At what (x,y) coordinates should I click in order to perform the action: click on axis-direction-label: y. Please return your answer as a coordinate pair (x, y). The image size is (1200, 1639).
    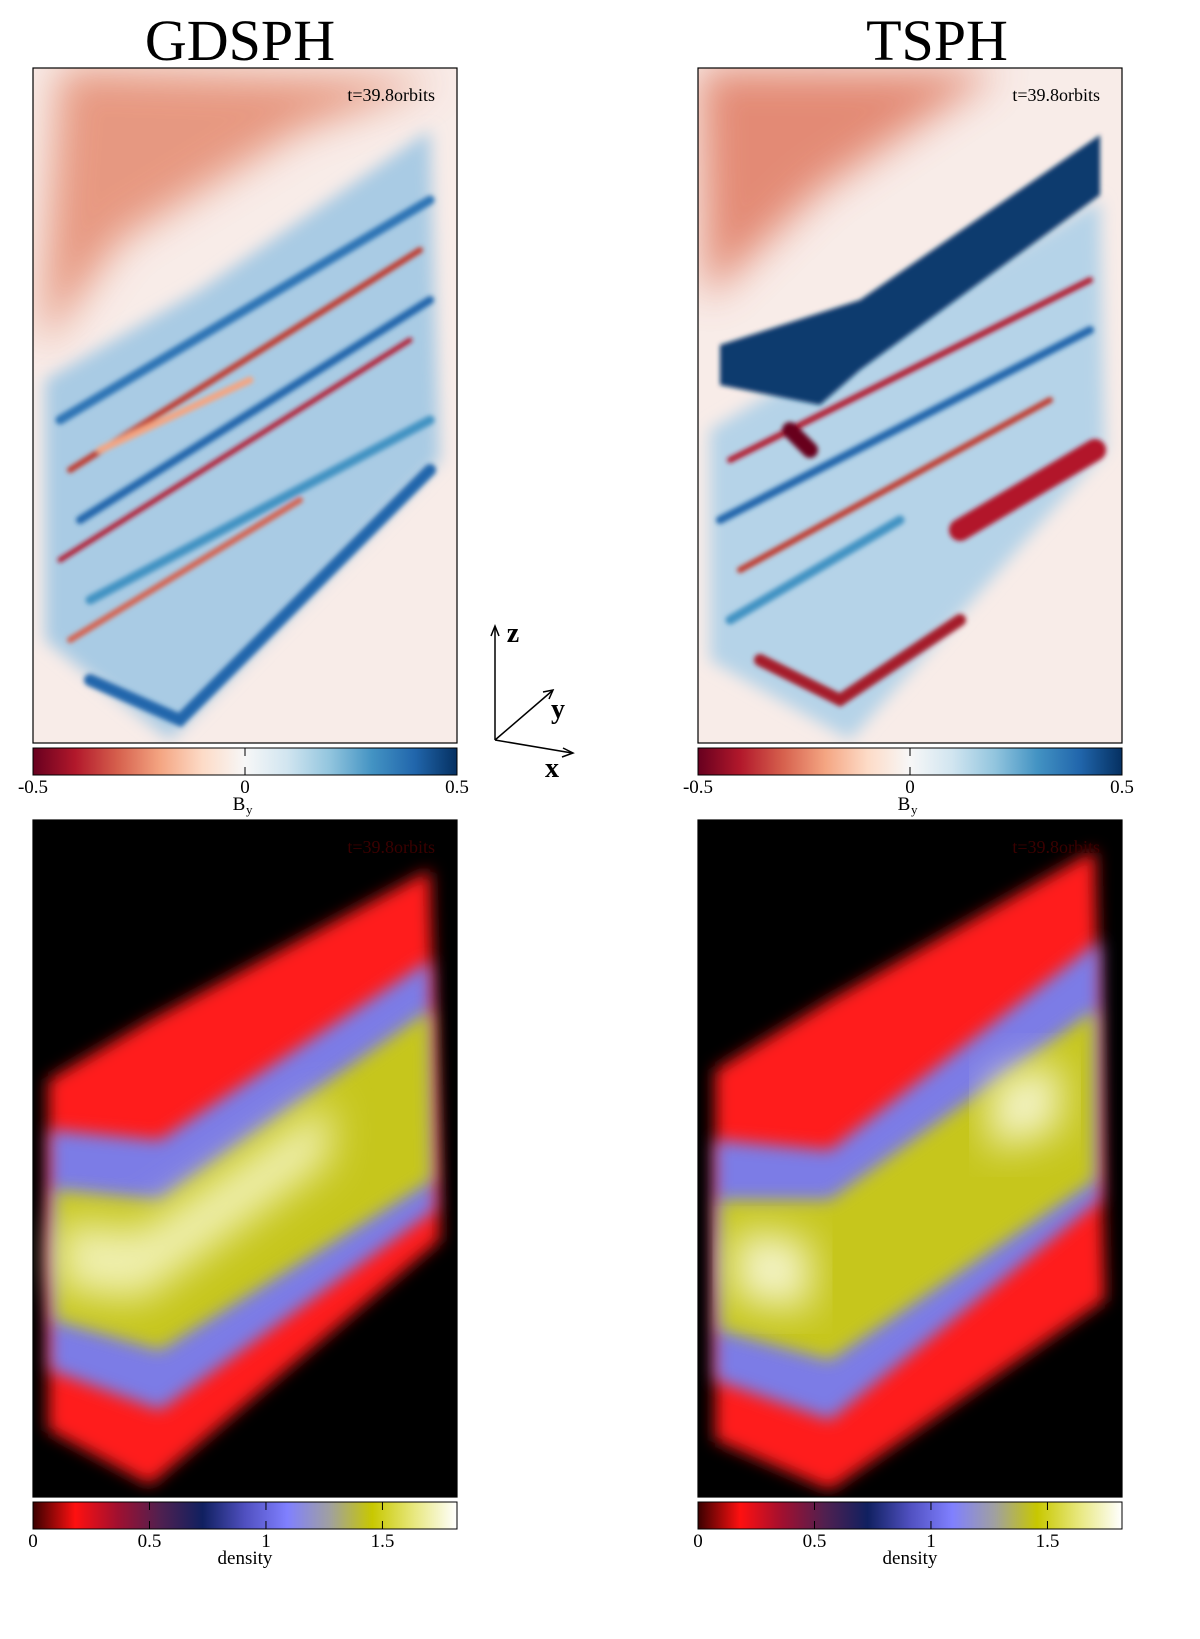
    Looking at the image, I should click on (558, 709).